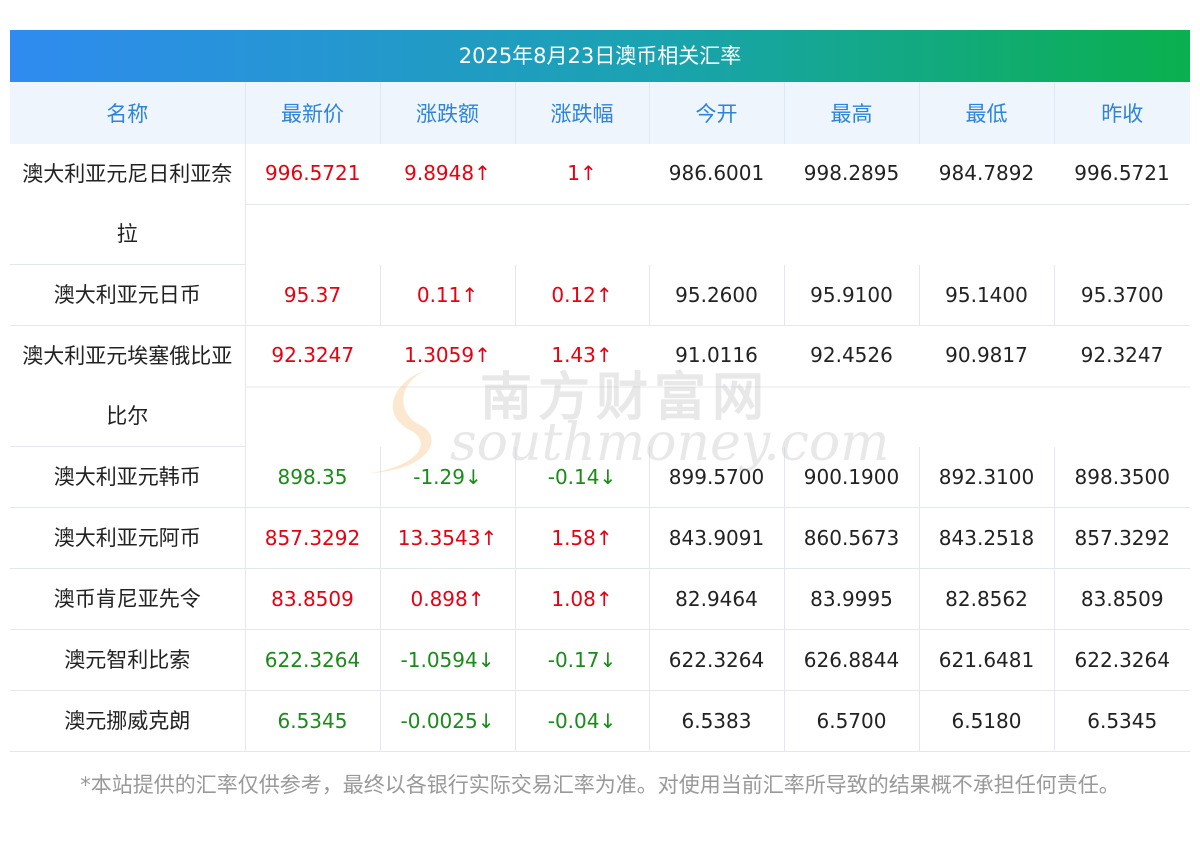 The height and width of the screenshot is (853, 1200). What do you see at coordinates (313, 113) in the screenshot?
I see `column-header-latest: 最新价` at bounding box center [313, 113].